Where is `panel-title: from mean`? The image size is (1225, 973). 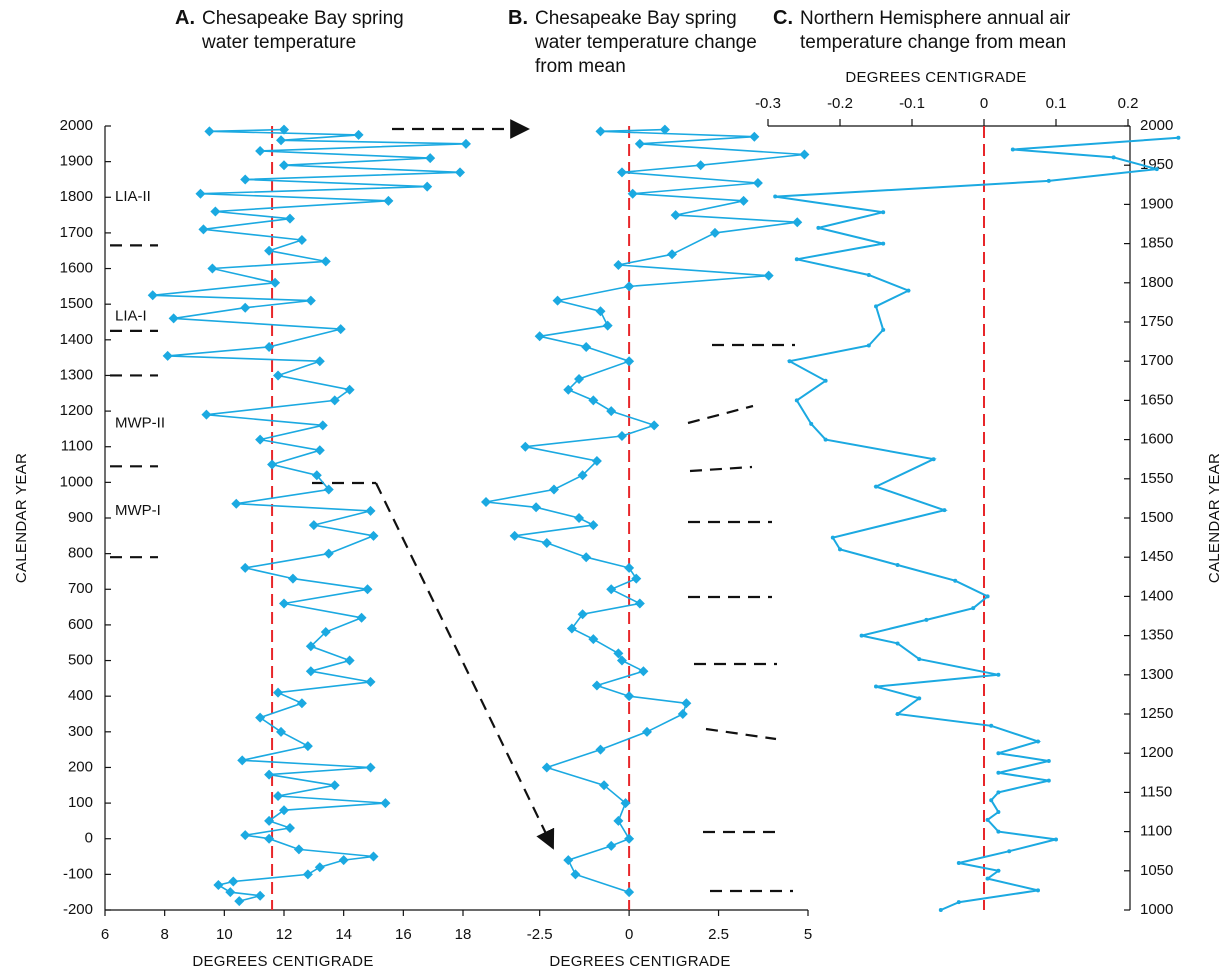 panel-title: from mean is located at coordinates (580, 66).